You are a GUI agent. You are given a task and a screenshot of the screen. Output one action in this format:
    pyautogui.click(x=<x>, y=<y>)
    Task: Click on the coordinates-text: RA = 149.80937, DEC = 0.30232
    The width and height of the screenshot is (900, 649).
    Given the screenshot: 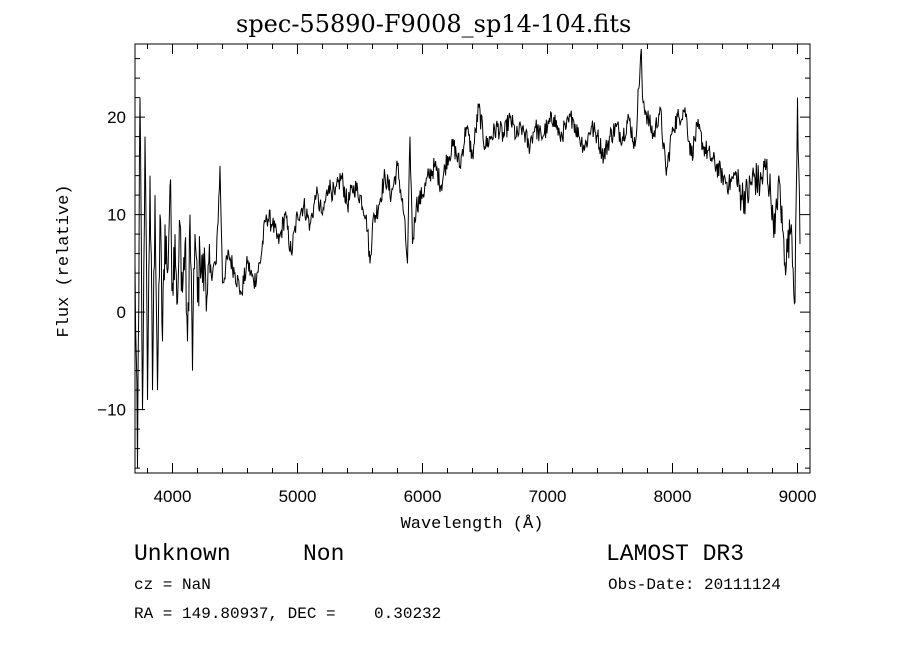 What is the action you would take?
    pyautogui.click(x=288, y=614)
    